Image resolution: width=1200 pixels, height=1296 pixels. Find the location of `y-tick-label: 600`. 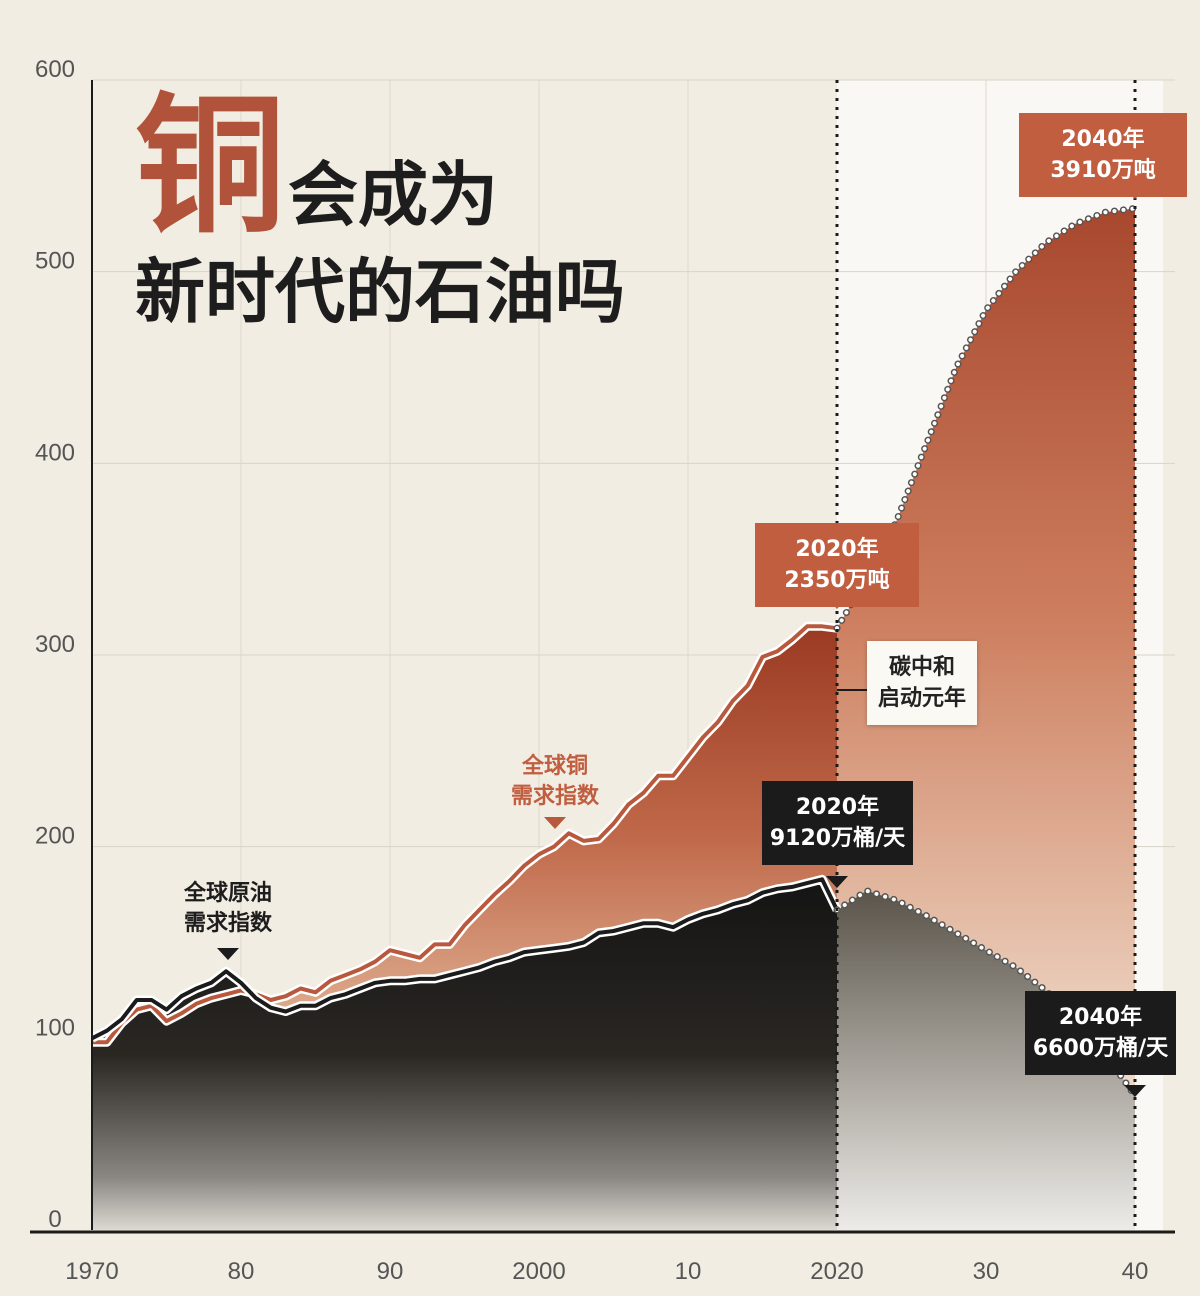

y-tick-label: 600 is located at coordinates (55, 69).